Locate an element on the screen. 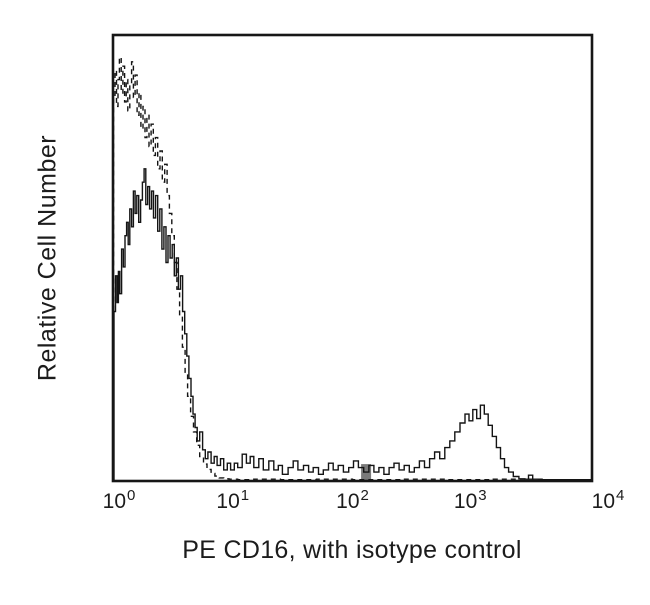  x-tick-10e0: 10⁰ is located at coordinates (119, 500).